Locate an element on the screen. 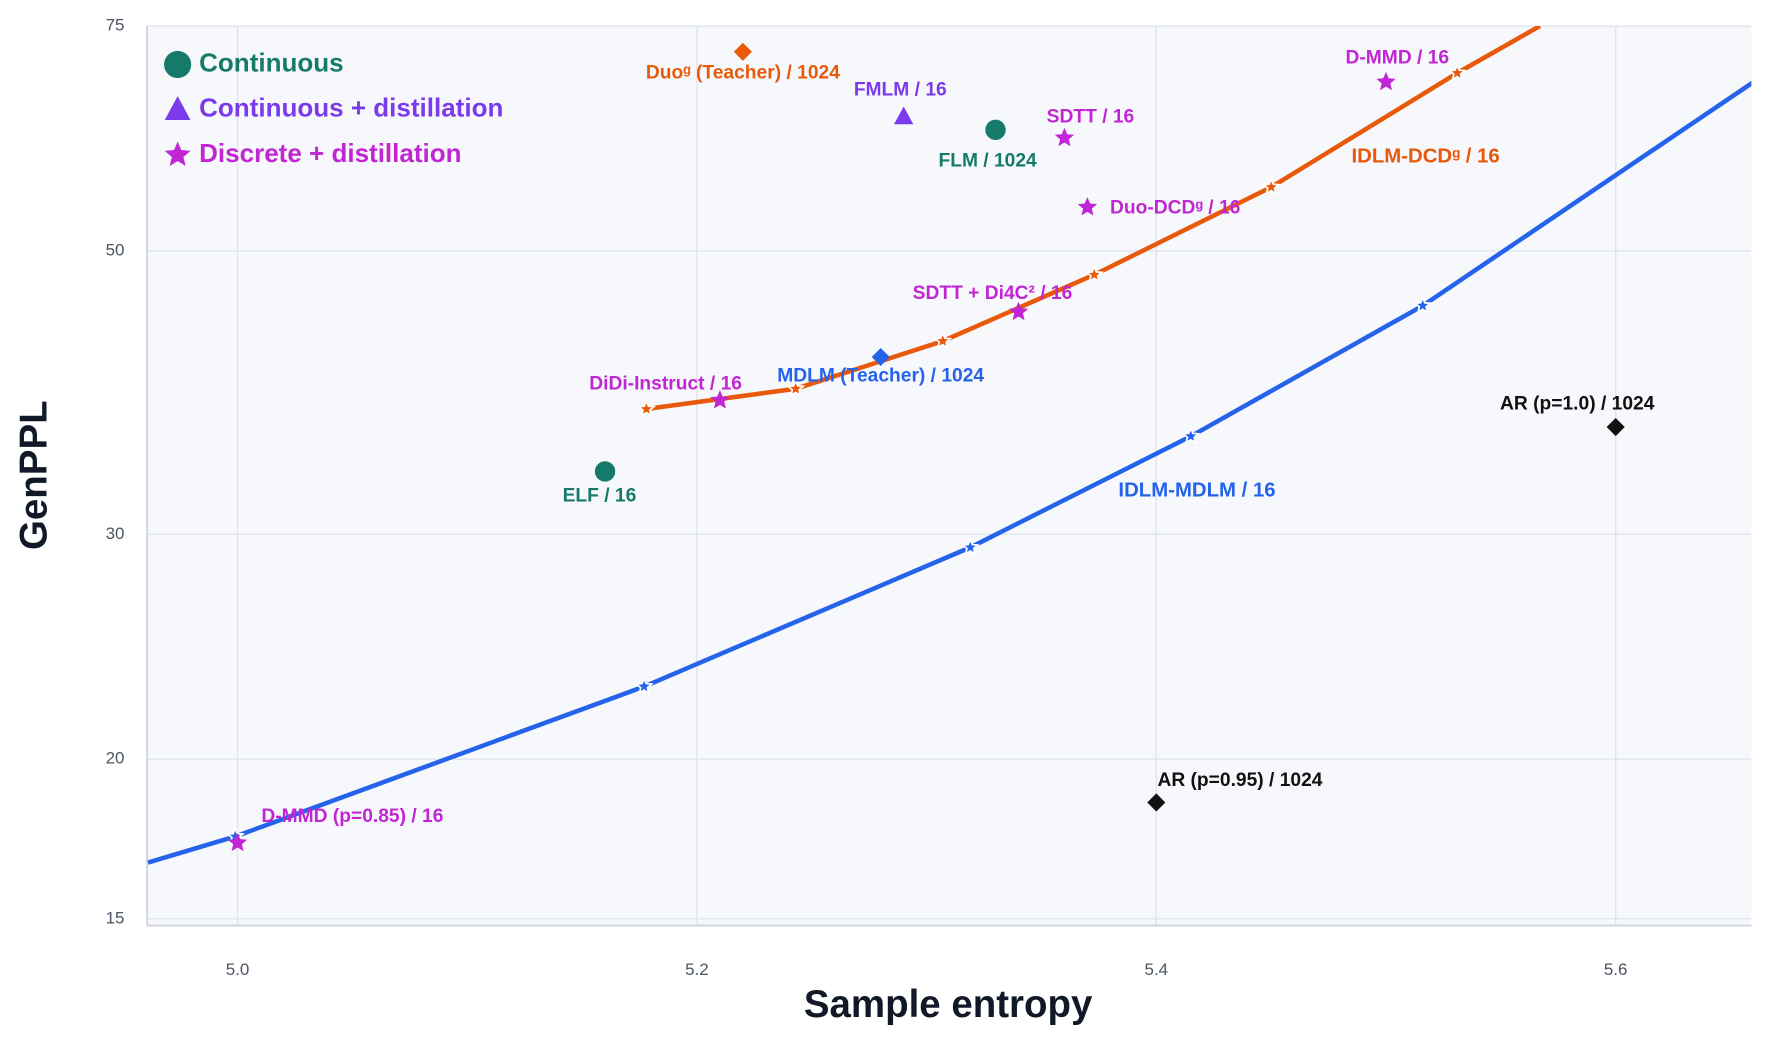 The width and height of the screenshot is (1765, 1045). point-label: D-MMD / 16 is located at coordinates (1398, 57).